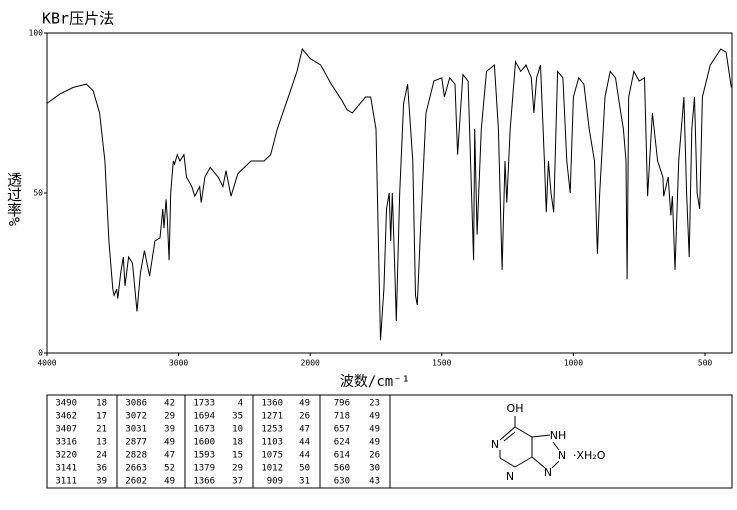 The image size is (737, 510). What do you see at coordinates (101, 469) in the screenshot?
I see `peak-transmittance: 36` at bounding box center [101, 469].